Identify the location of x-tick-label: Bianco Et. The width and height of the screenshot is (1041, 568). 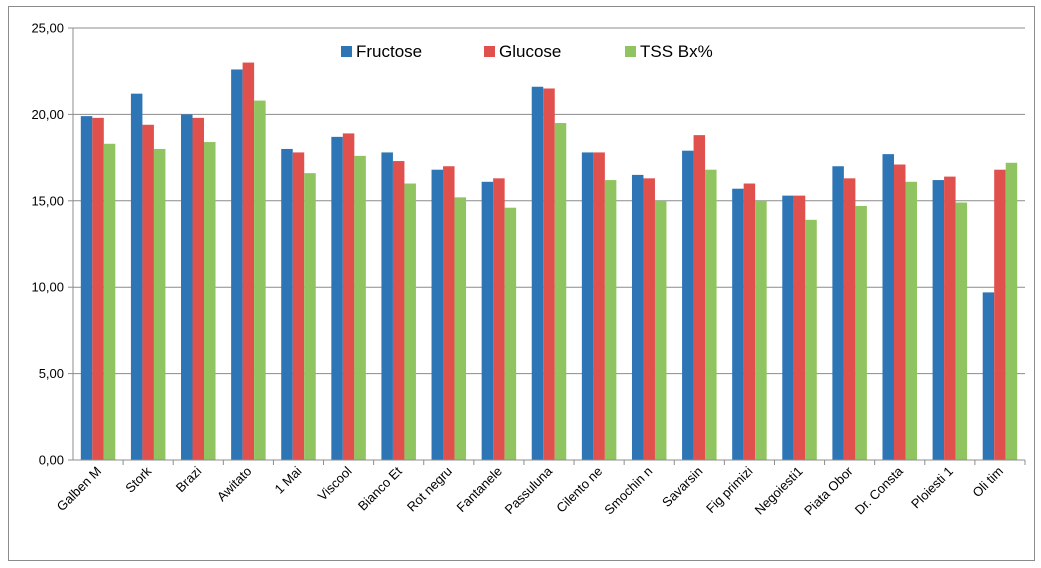
(380, 488).